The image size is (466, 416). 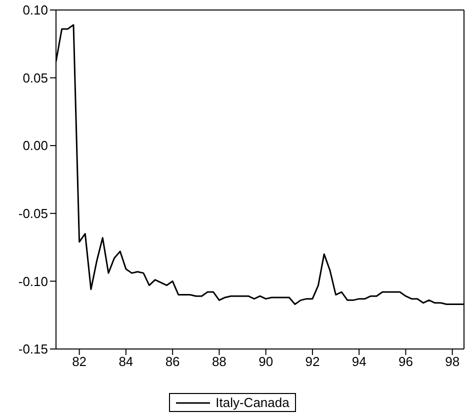 I want to click on y-tick-label: 0.05, so click(x=35, y=78).